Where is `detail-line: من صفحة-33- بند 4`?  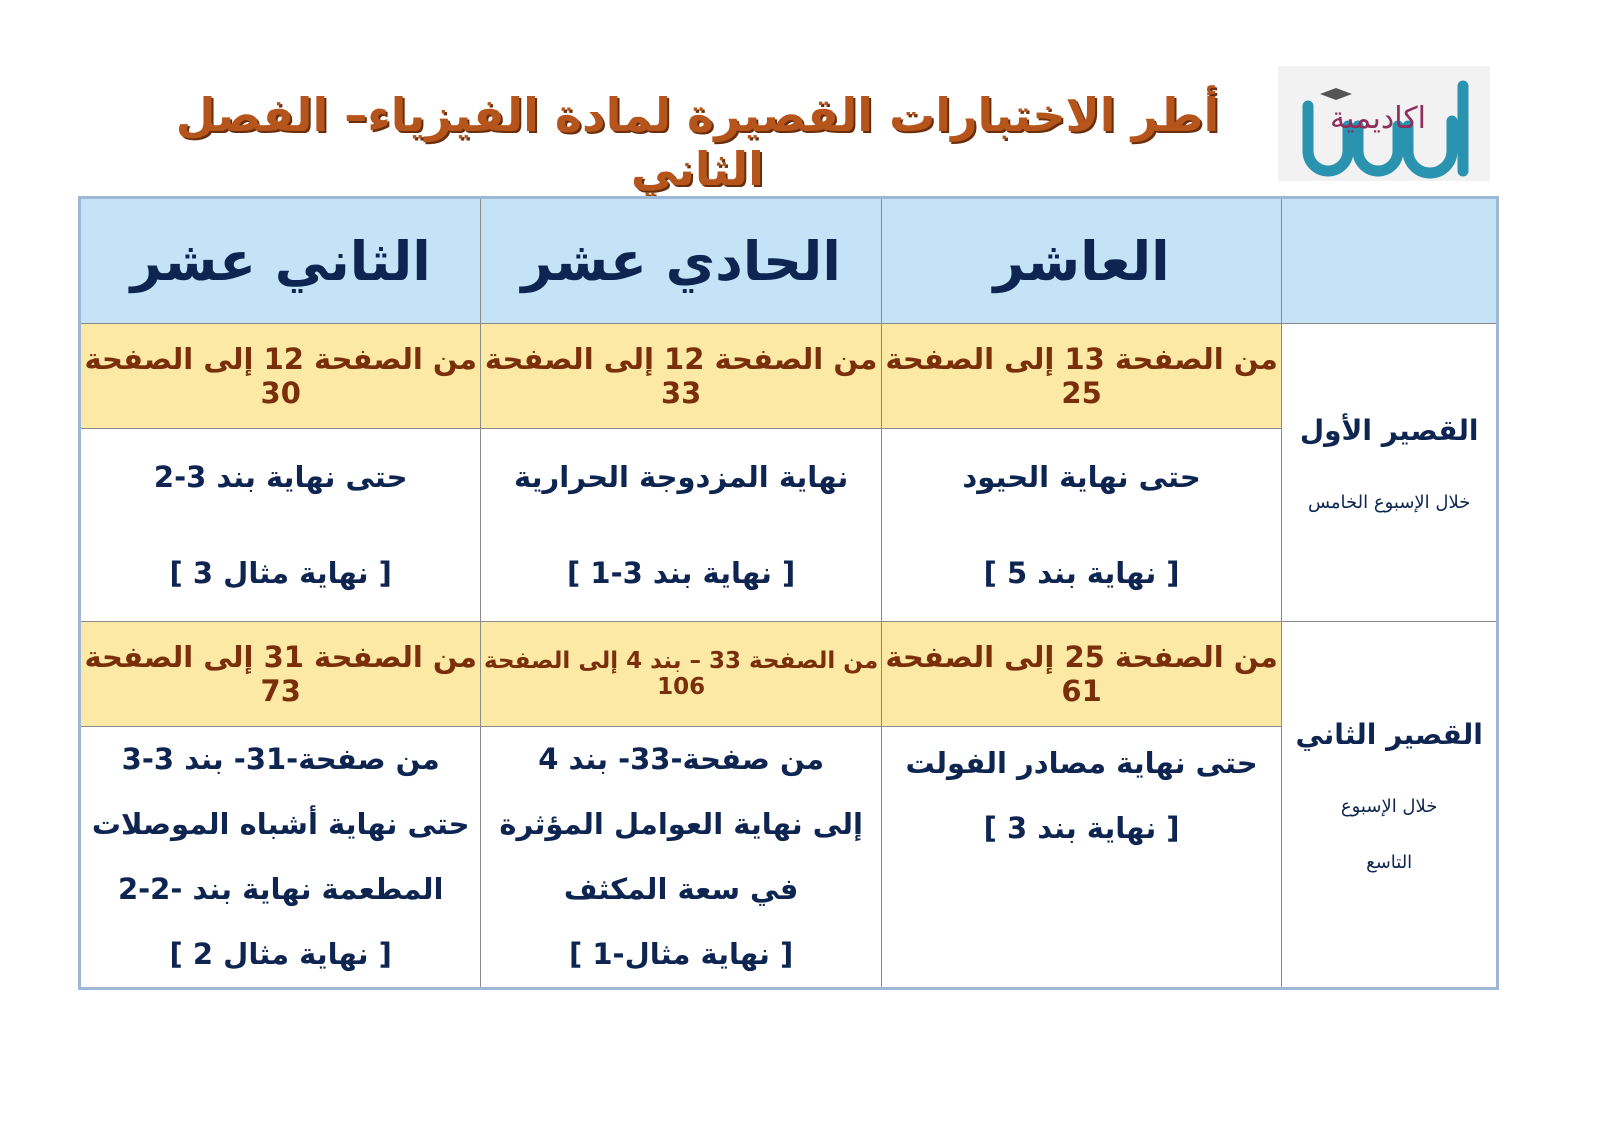
detail-line: من صفحة-33- بند 4 is located at coordinates (681, 759).